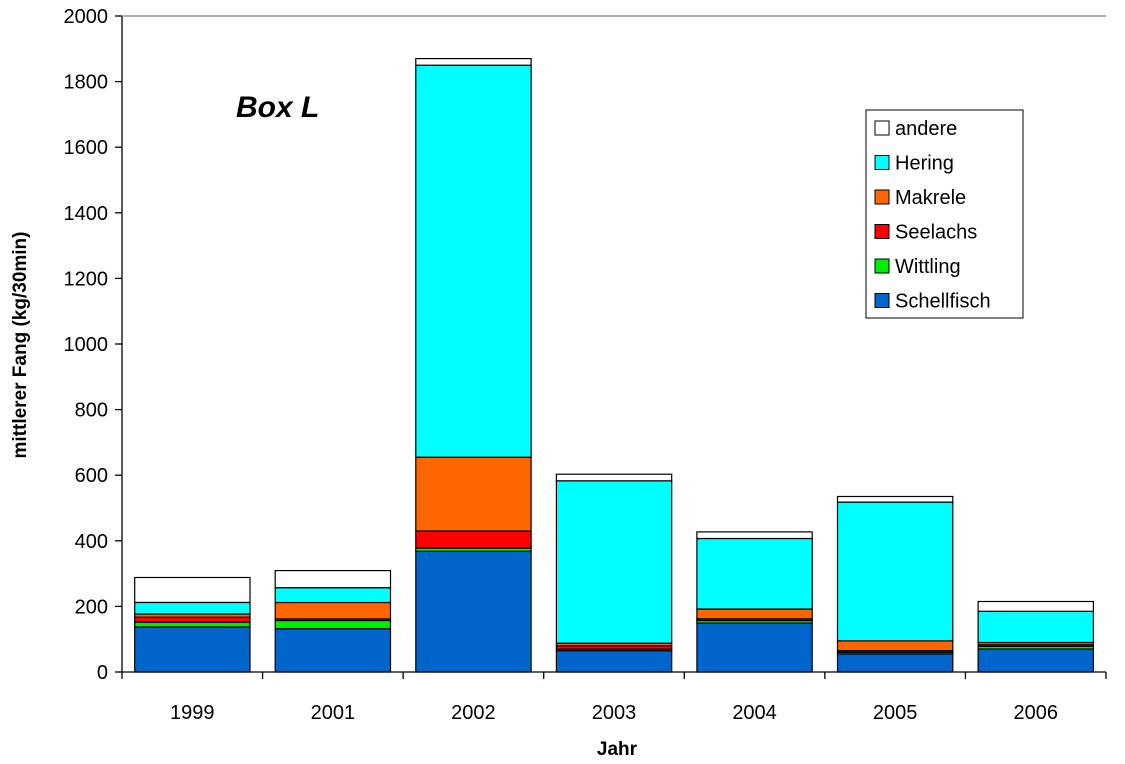  What do you see at coordinates (882, 231) in the screenshot?
I see `legend-swatch-seelachs` at bounding box center [882, 231].